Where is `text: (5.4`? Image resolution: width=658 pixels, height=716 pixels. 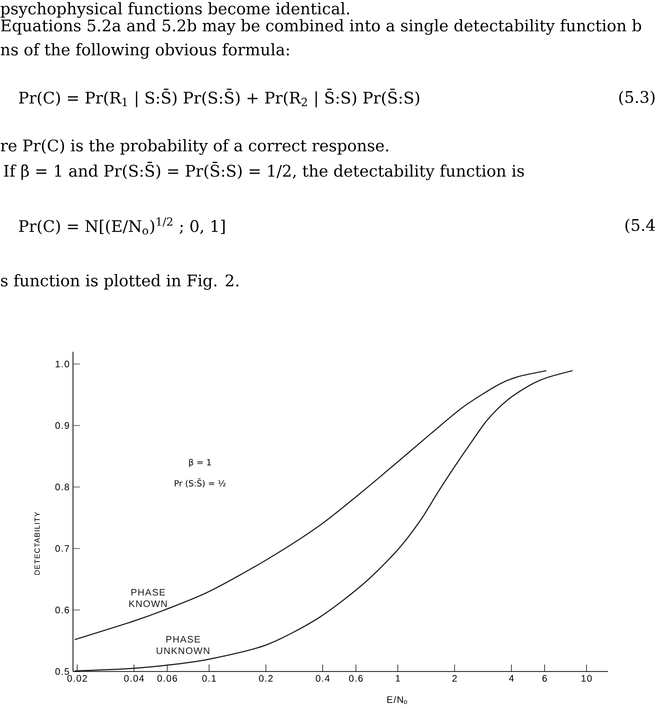 text: (5.4 is located at coordinates (640, 226).